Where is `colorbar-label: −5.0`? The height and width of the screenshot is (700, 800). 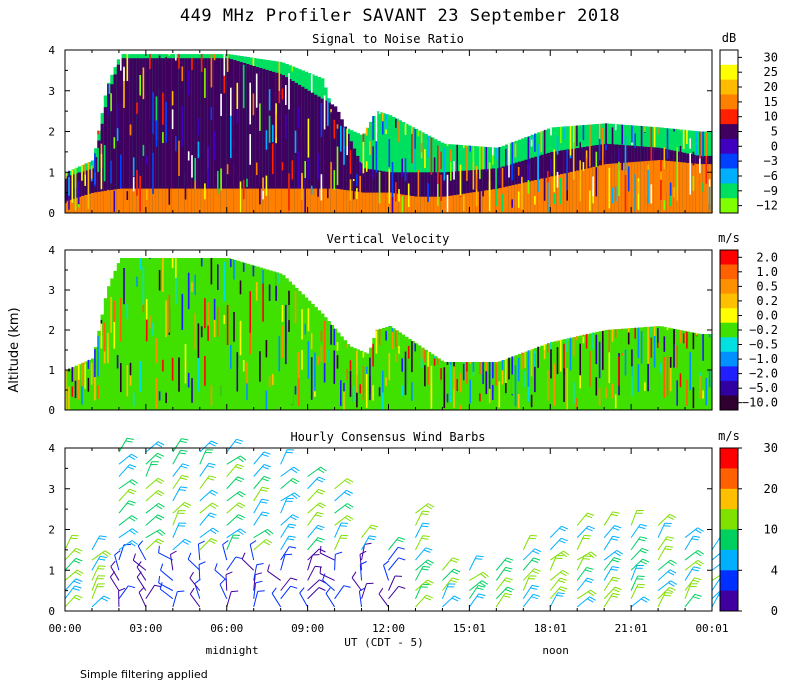
colorbar-label: −5.0 is located at coordinates (763, 388).